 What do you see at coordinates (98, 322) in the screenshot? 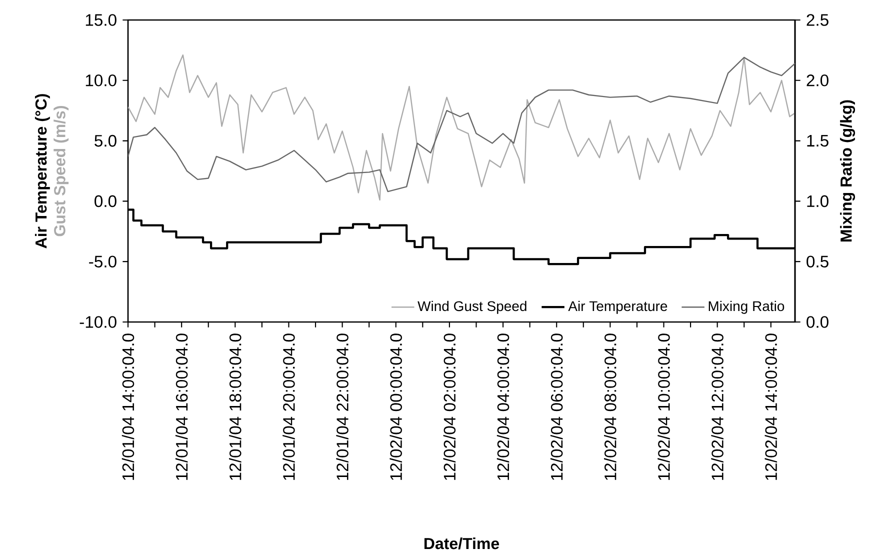
I see `y-tick-label: -10.0` at bounding box center [98, 322].